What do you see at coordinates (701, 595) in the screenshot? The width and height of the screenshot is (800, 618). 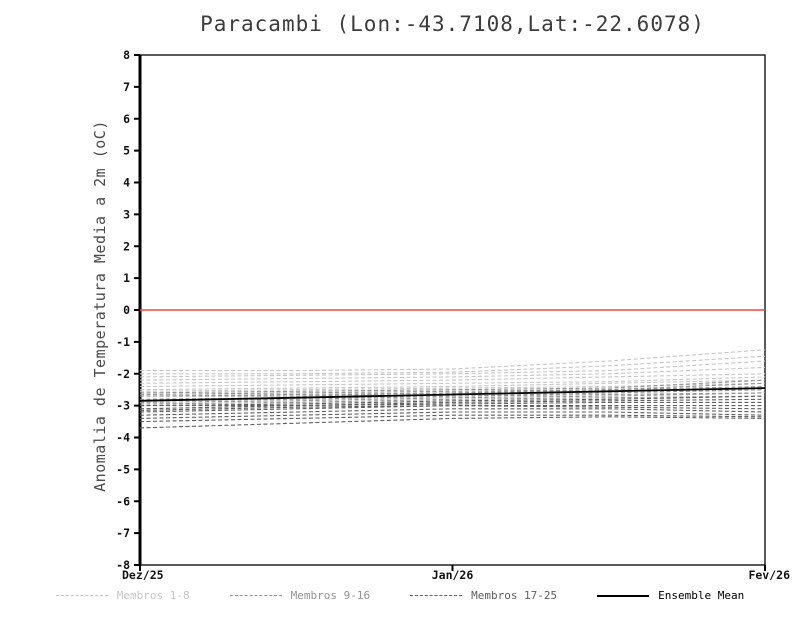 I see `legend-label-ensemble-mean: Ensemble Mean` at bounding box center [701, 595].